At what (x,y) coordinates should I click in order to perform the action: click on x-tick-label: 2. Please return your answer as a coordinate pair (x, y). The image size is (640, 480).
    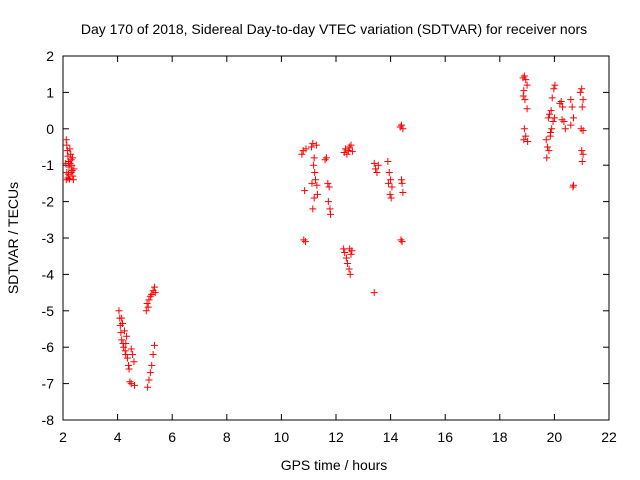
    Looking at the image, I should click on (63, 437).